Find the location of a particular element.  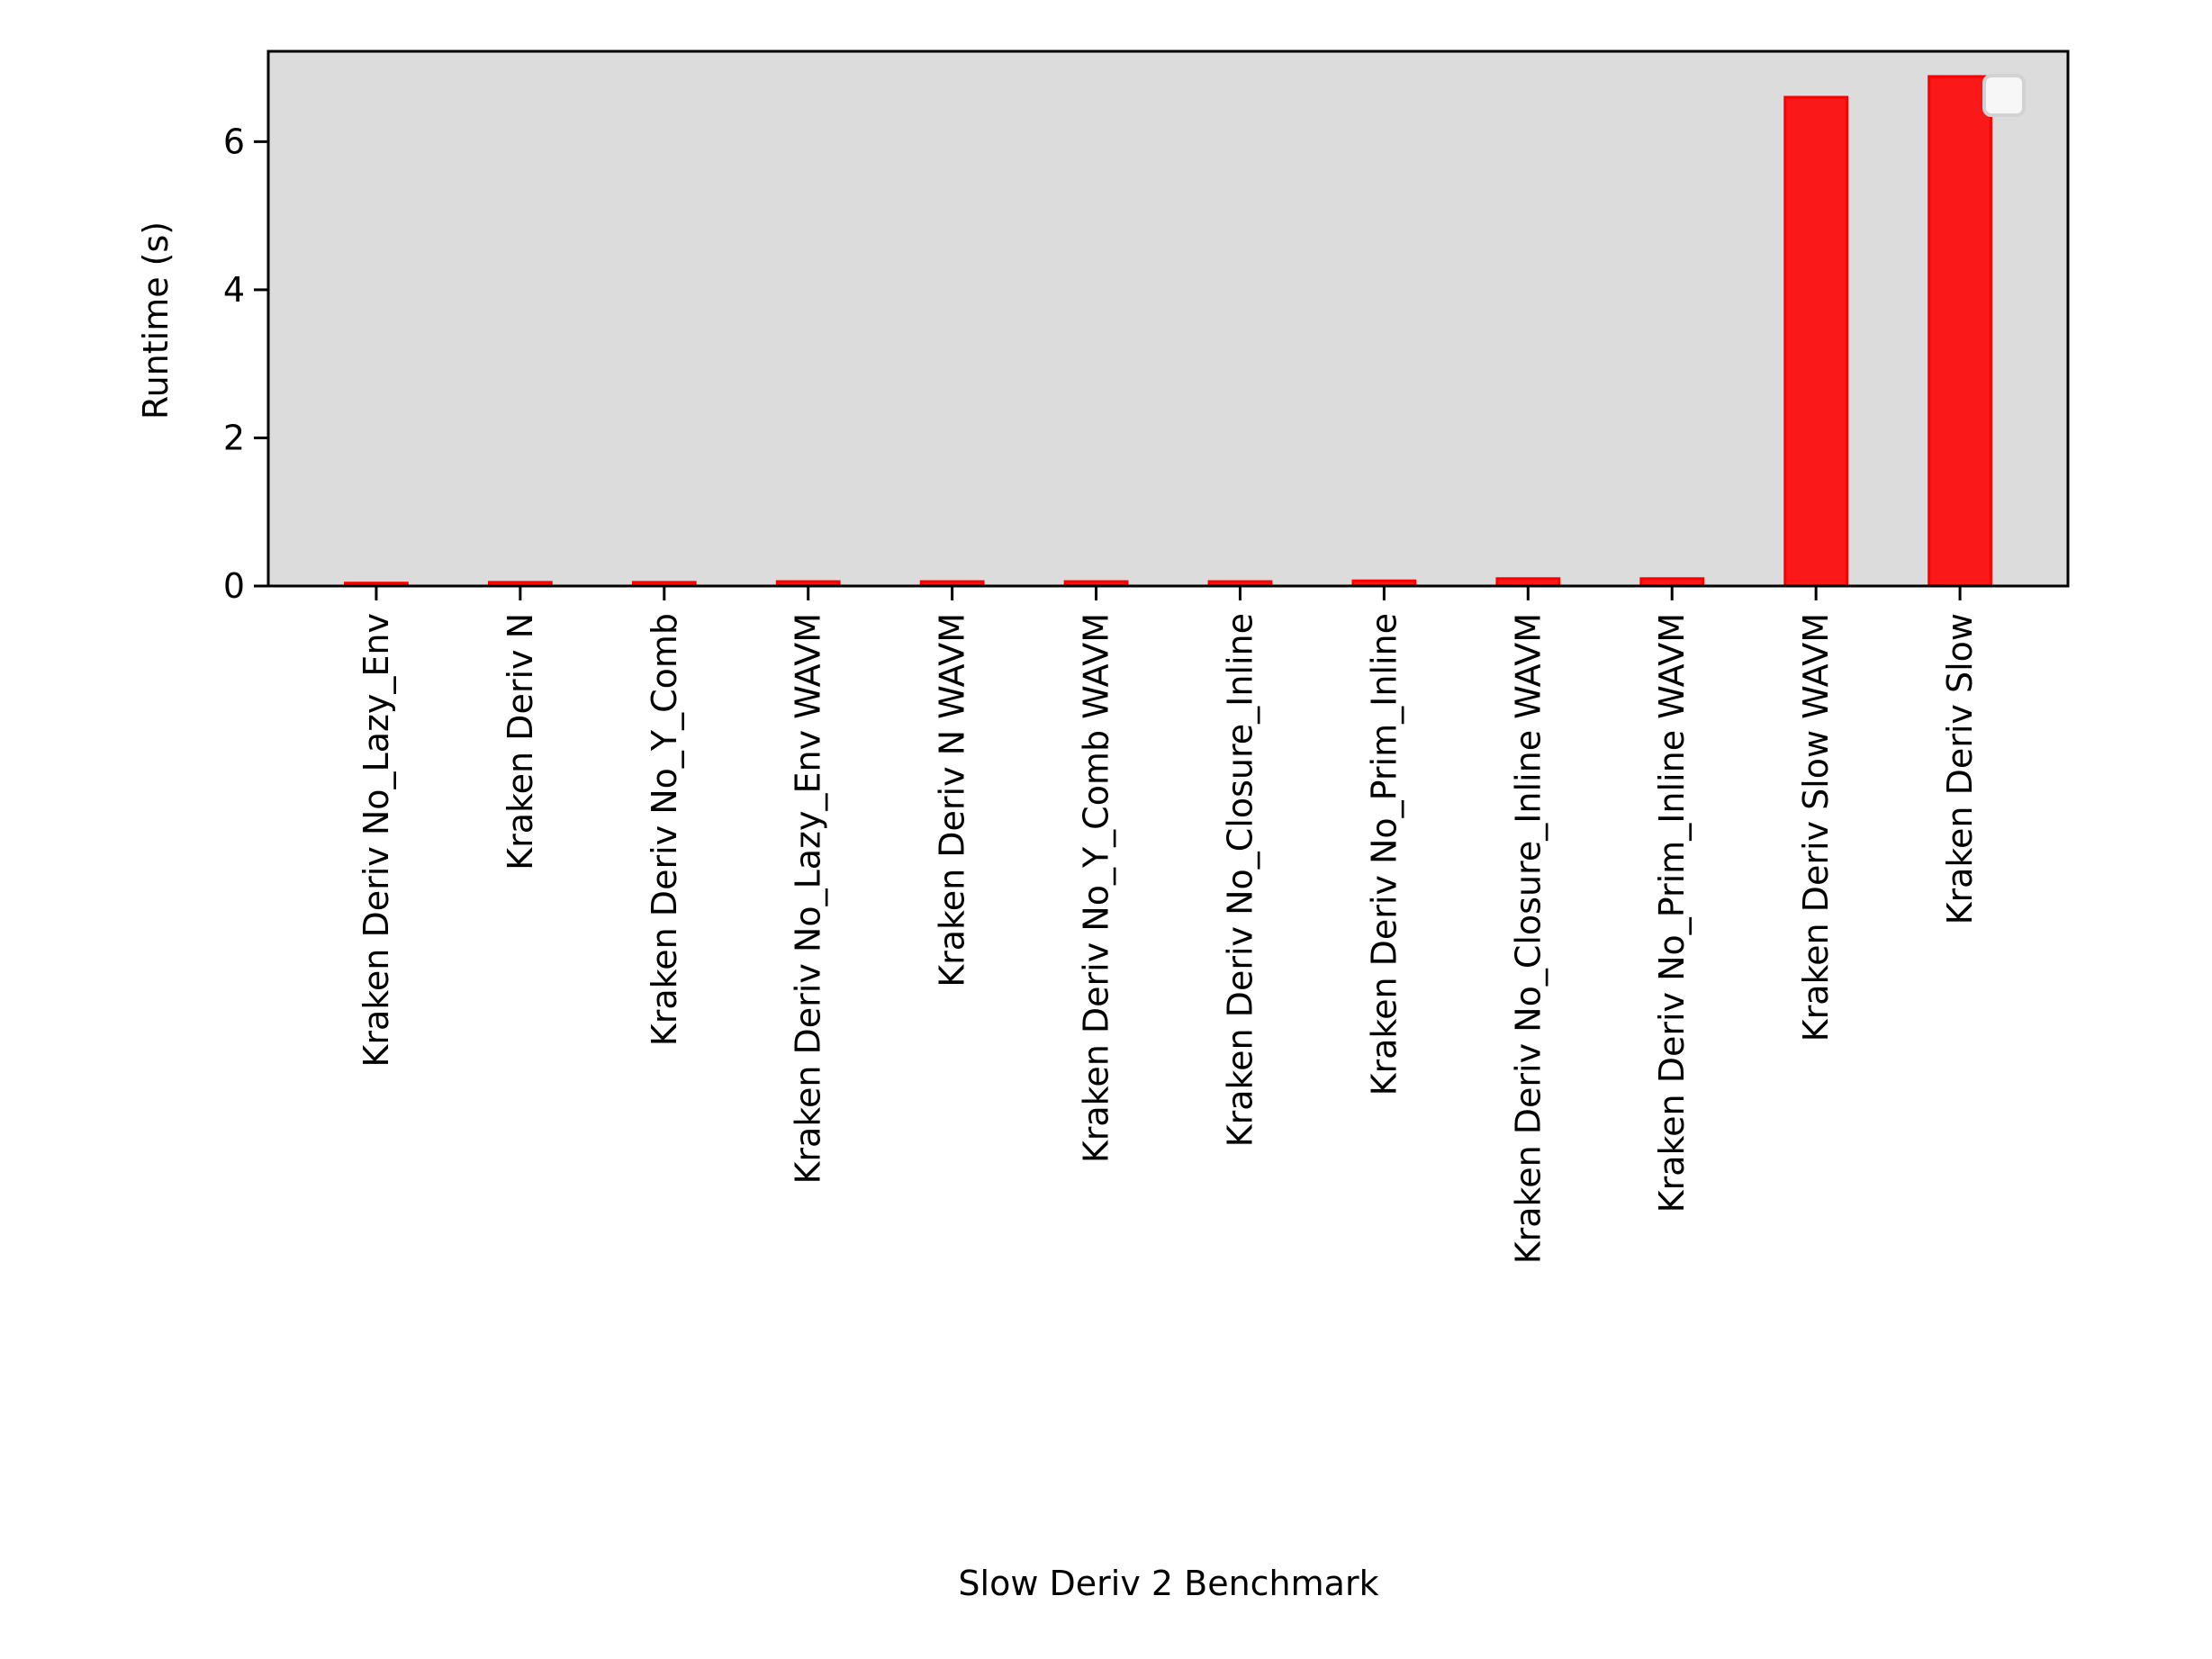

x-tick-label: Kraken Deriv N is located at coordinates (520, 741).